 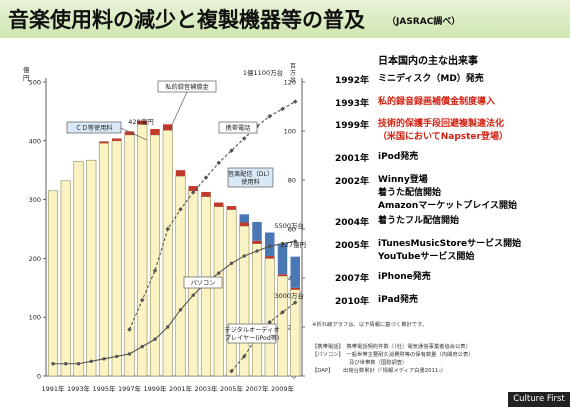 What do you see at coordinates (419, 221) in the screenshot?
I see `event-text: 着うたフル配信開始` at bounding box center [419, 221].